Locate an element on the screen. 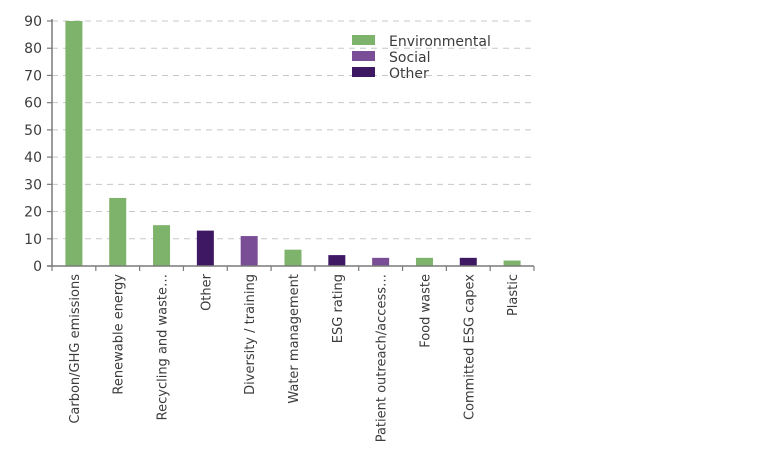 The height and width of the screenshot is (471, 768). bar-other is located at coordinates (205, 248).